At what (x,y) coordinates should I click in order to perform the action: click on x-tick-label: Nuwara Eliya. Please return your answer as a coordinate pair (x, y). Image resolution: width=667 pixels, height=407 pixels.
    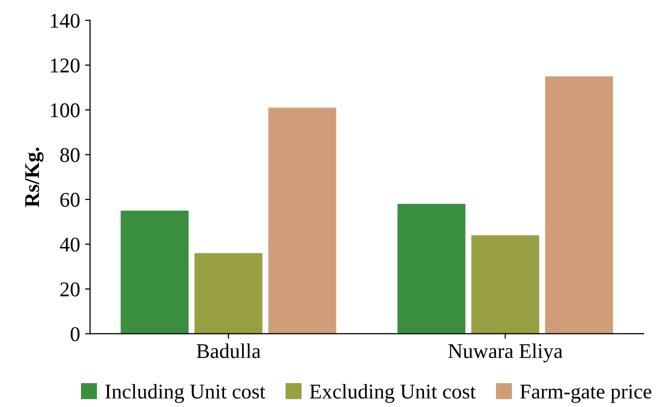
    Looking at the image, I should click on (505, 352).